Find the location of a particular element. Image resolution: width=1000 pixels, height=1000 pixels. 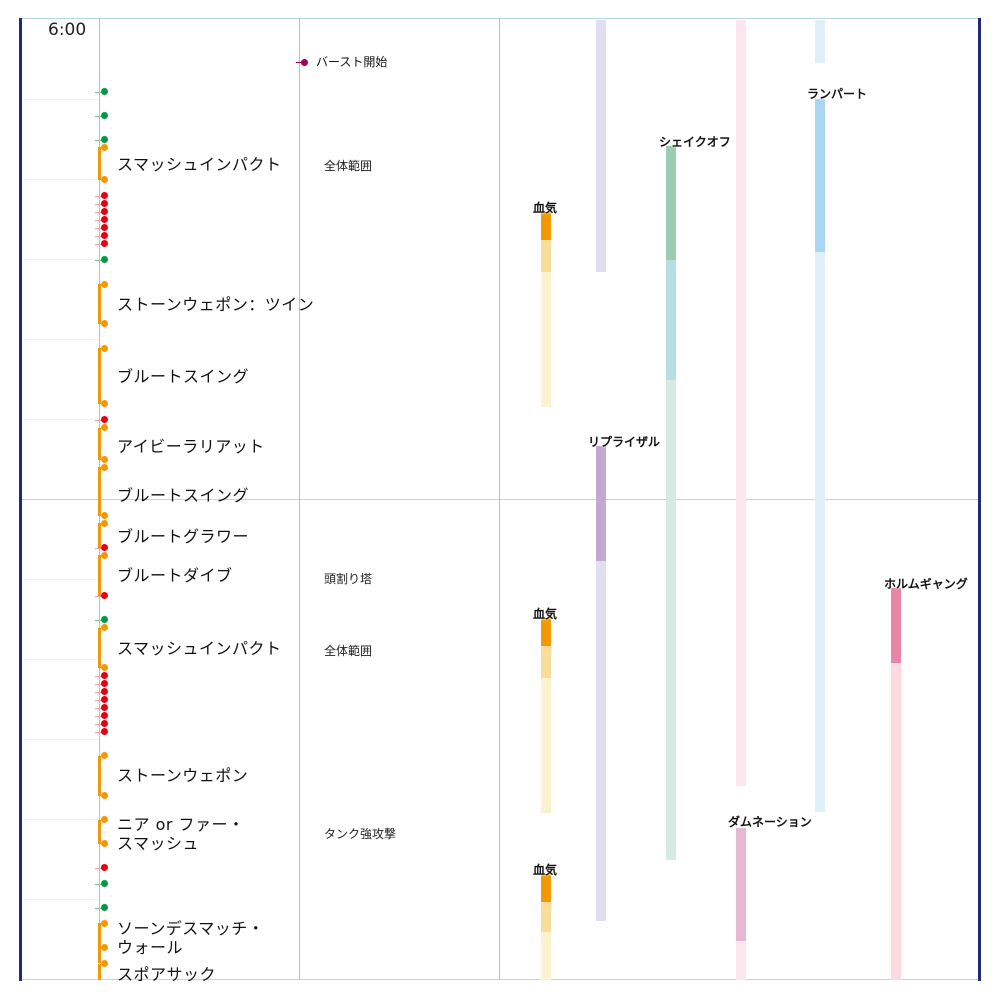

rampart-cooldown is located at coordinates (820, 41).